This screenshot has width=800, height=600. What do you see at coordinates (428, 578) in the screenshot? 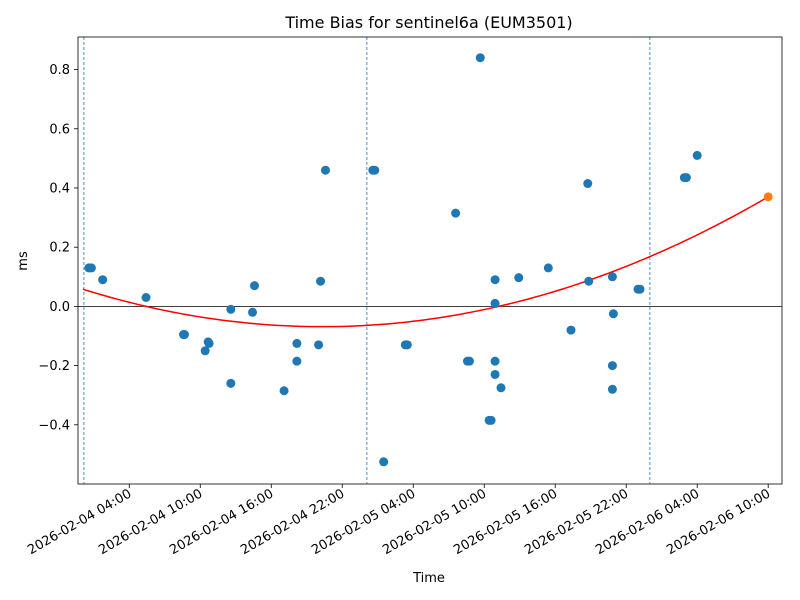
I see `x-axis-label: Time` at bounding box center [428, 578].